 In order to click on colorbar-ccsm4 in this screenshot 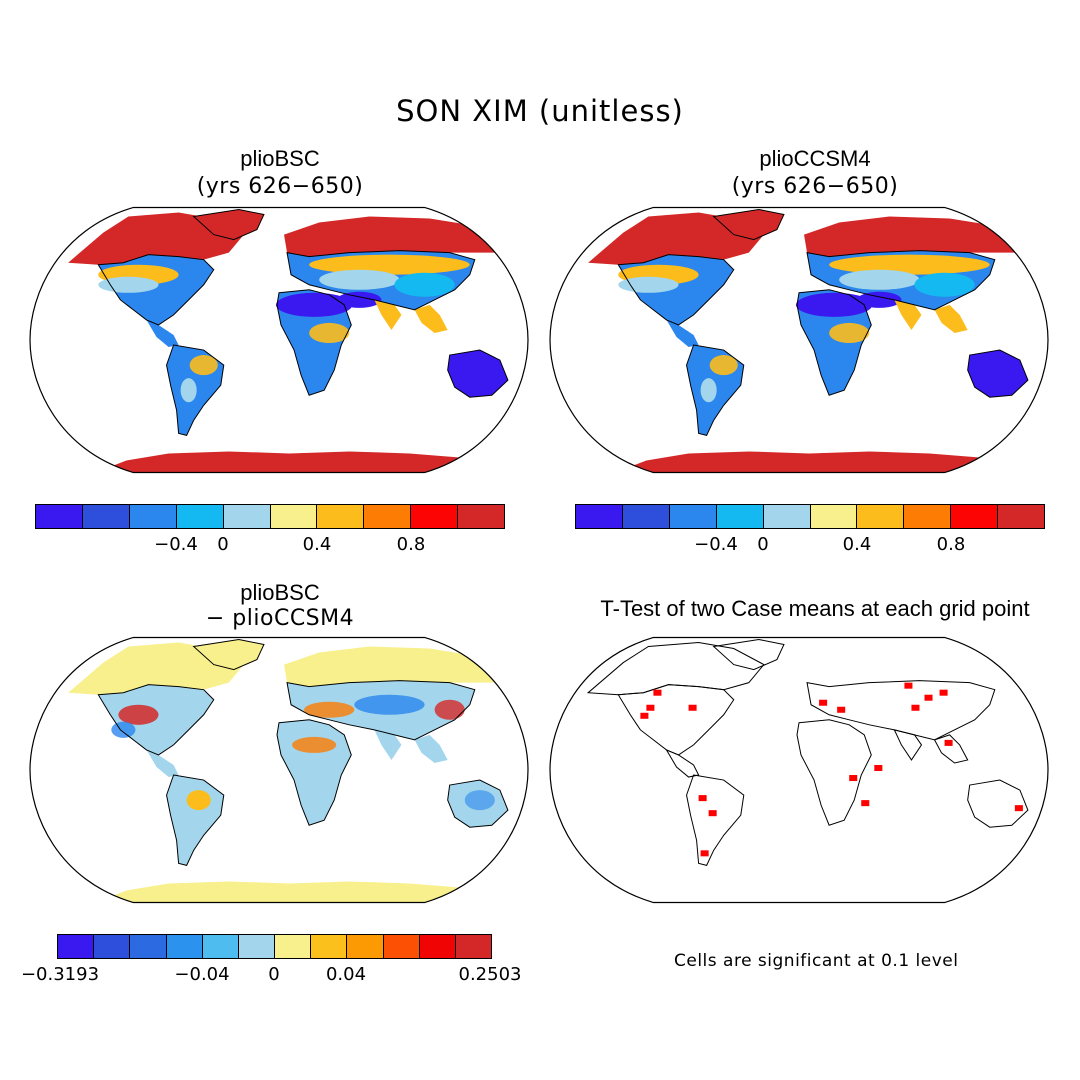, I will do `click(810, 516)`.